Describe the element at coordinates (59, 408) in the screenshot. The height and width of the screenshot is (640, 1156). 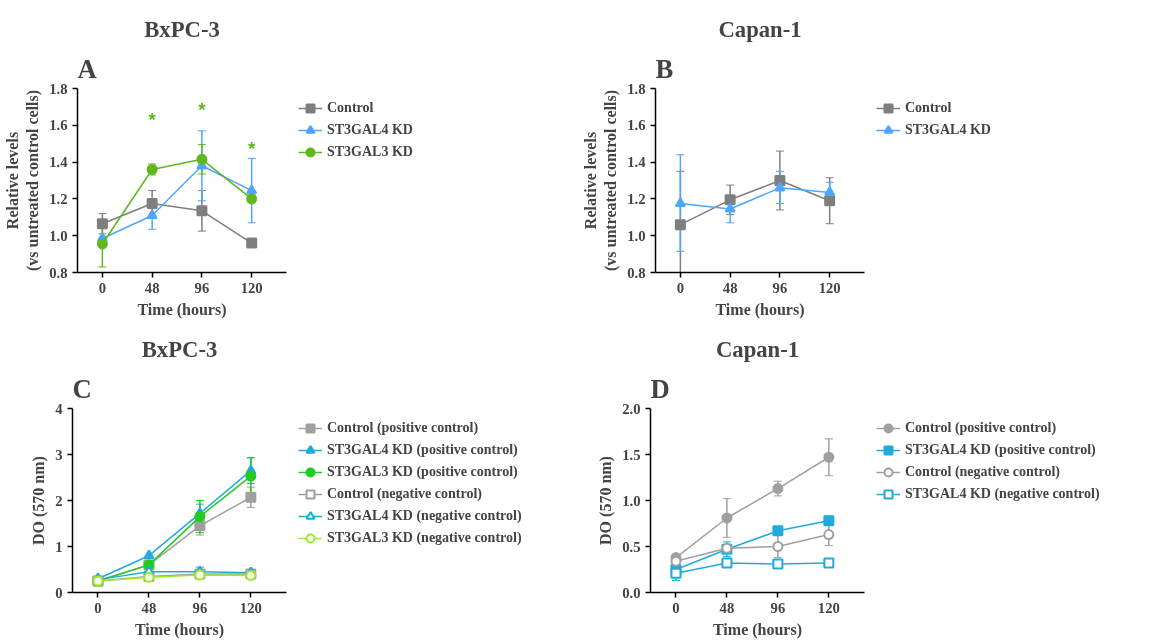
I see `y-tick-label: 4` at that location.